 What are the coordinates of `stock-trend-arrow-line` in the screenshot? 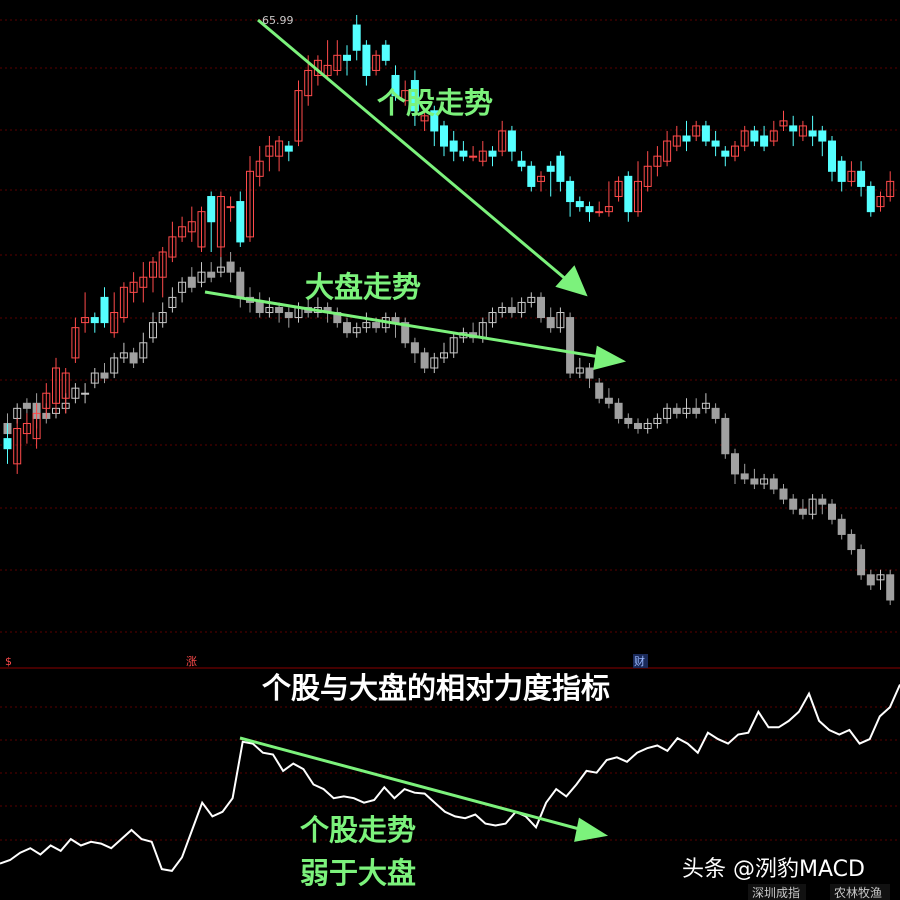 It's located at (413, 150).